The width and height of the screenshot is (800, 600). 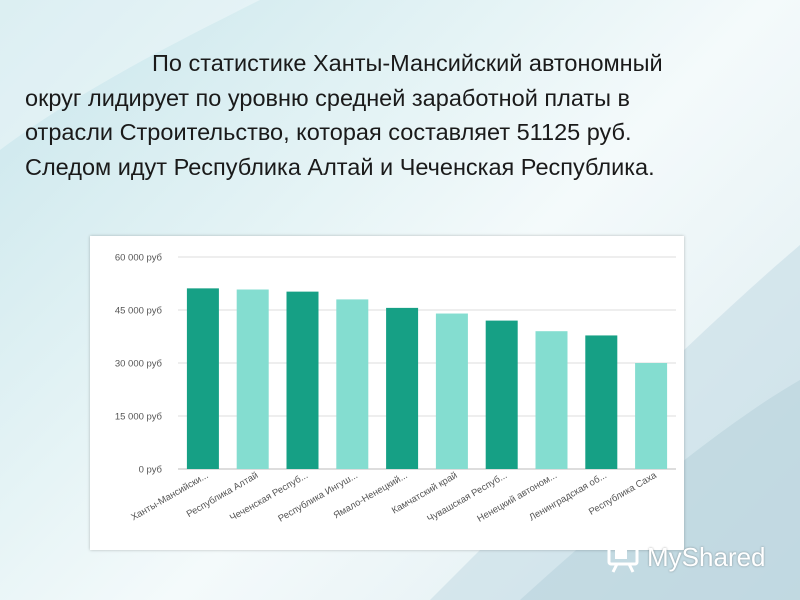 I want to click on y-tick-label: 0 руб, so click(x=151, y=470).